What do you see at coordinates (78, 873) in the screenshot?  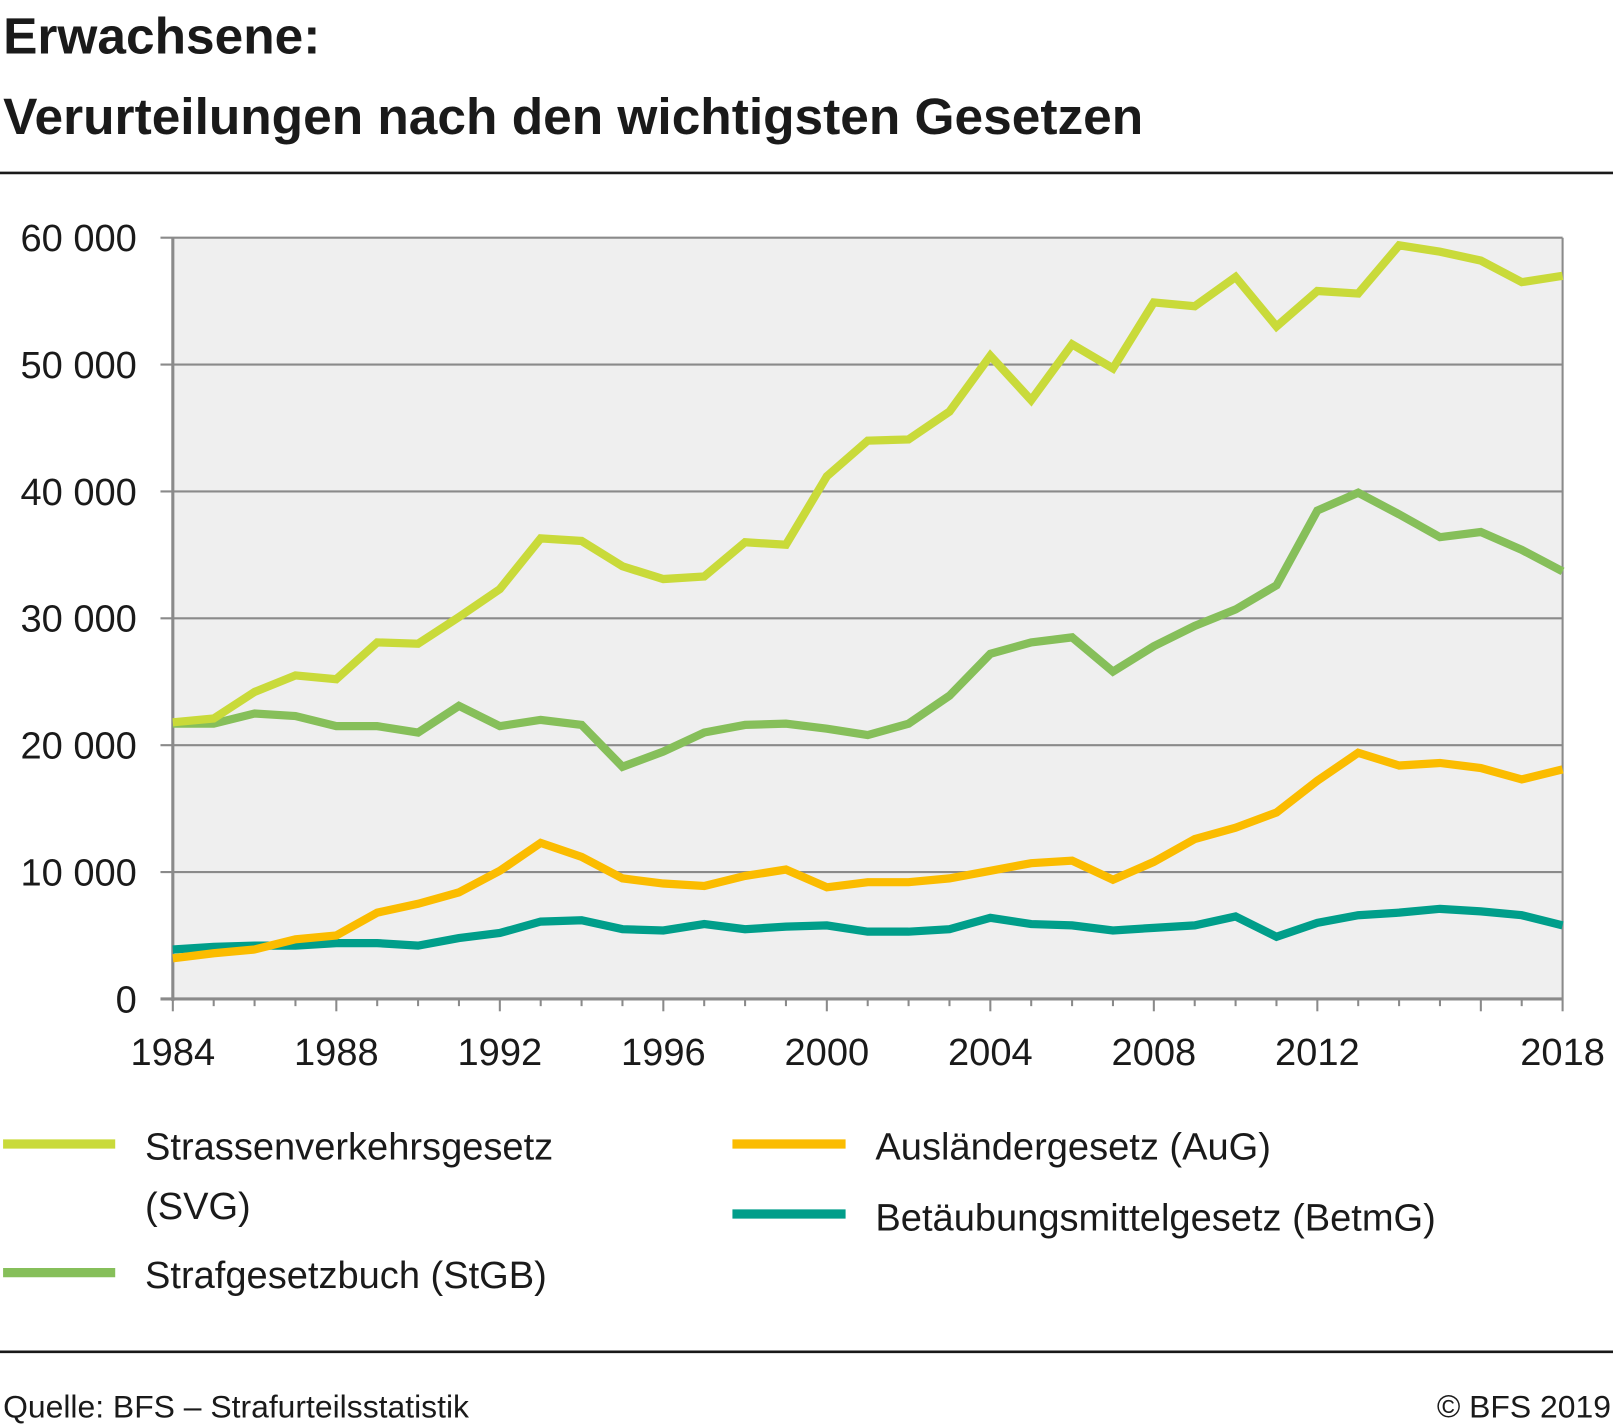 I see `y-tick-label: 10 000` at bounding box center [78, 873].